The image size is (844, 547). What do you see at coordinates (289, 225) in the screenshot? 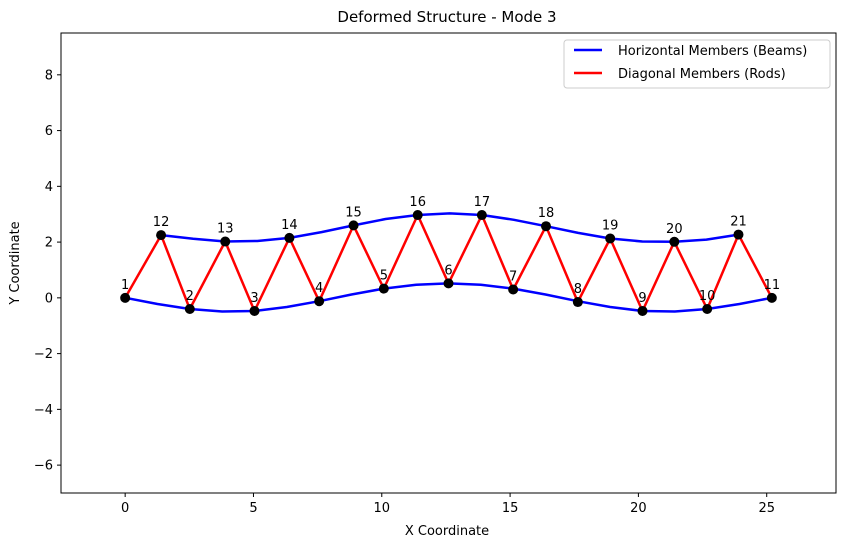
I see `node-label-14: 14` at bounding box center [289, 225].